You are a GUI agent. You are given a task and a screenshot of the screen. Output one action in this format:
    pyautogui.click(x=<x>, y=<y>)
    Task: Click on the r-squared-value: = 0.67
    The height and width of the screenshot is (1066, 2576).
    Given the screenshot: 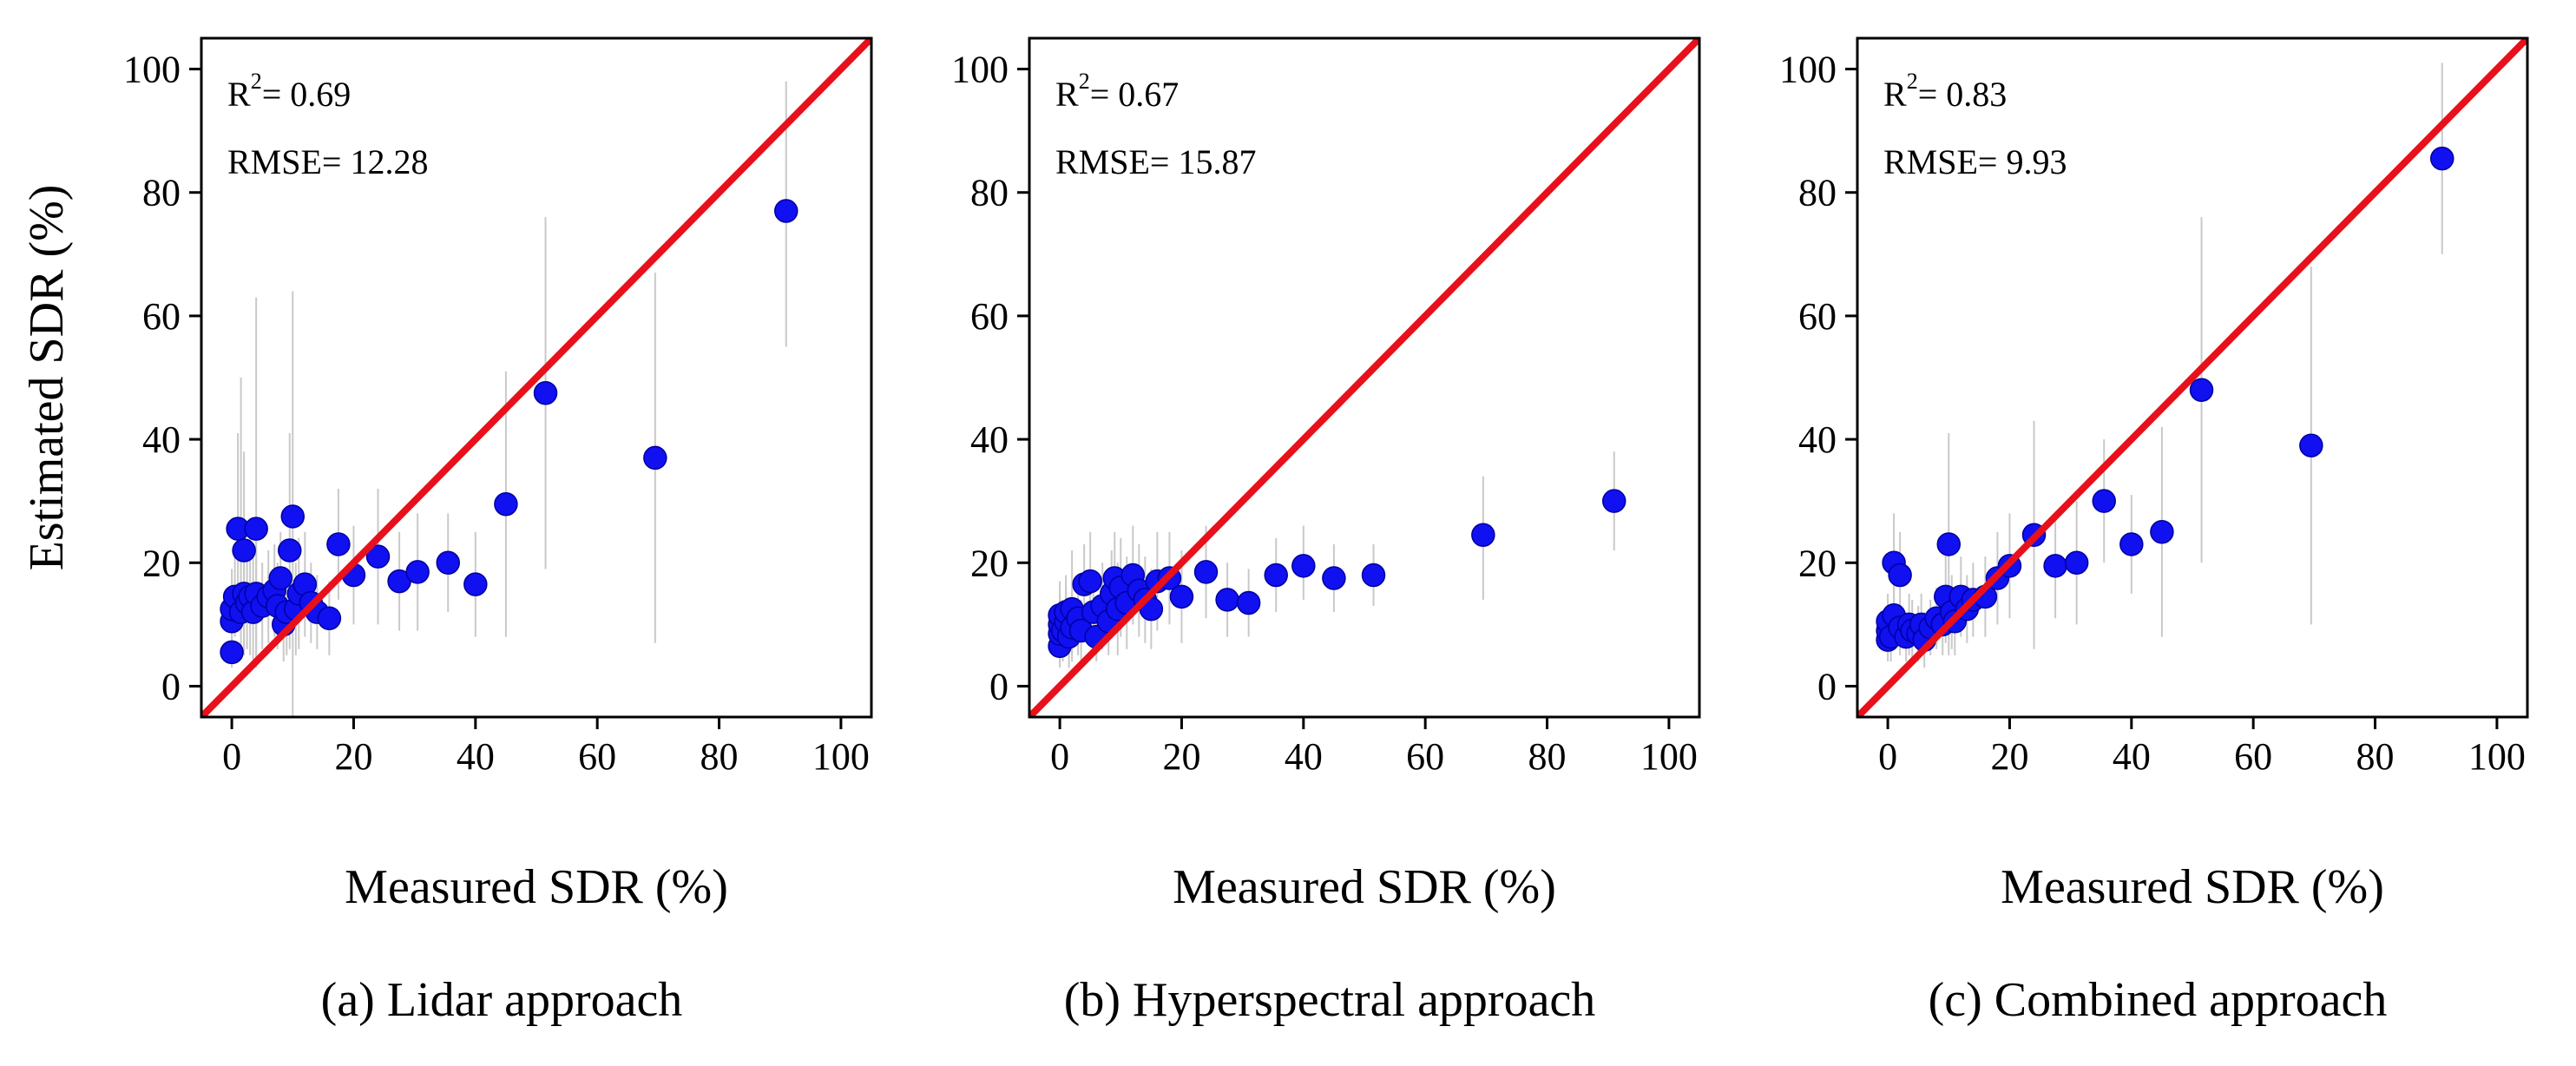 What is the action you would take?
    pyautogui.click(x=1135, y=95)
    